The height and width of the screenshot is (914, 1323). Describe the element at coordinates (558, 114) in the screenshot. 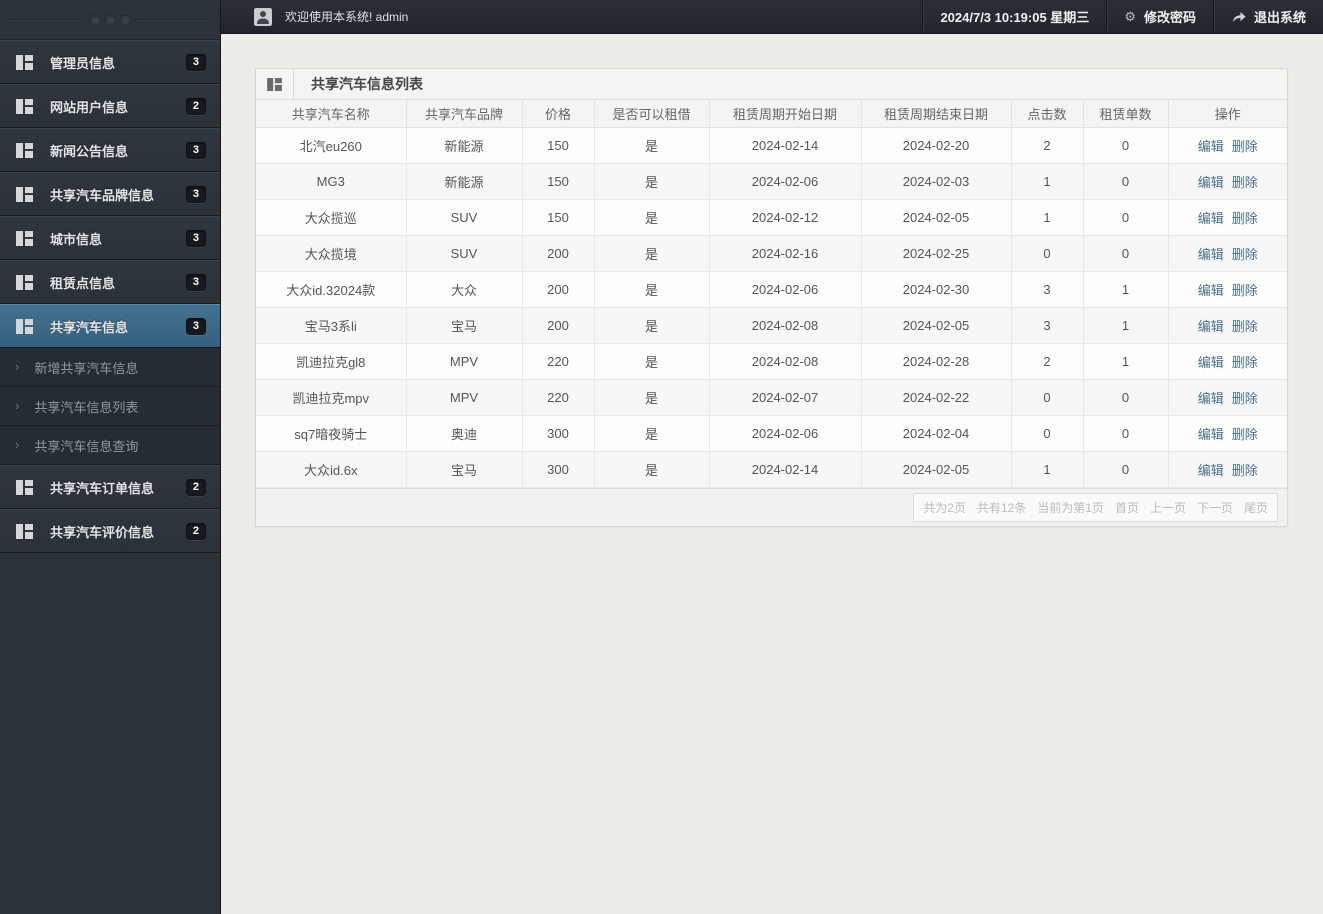

I see `column-header: 价格` at that location.